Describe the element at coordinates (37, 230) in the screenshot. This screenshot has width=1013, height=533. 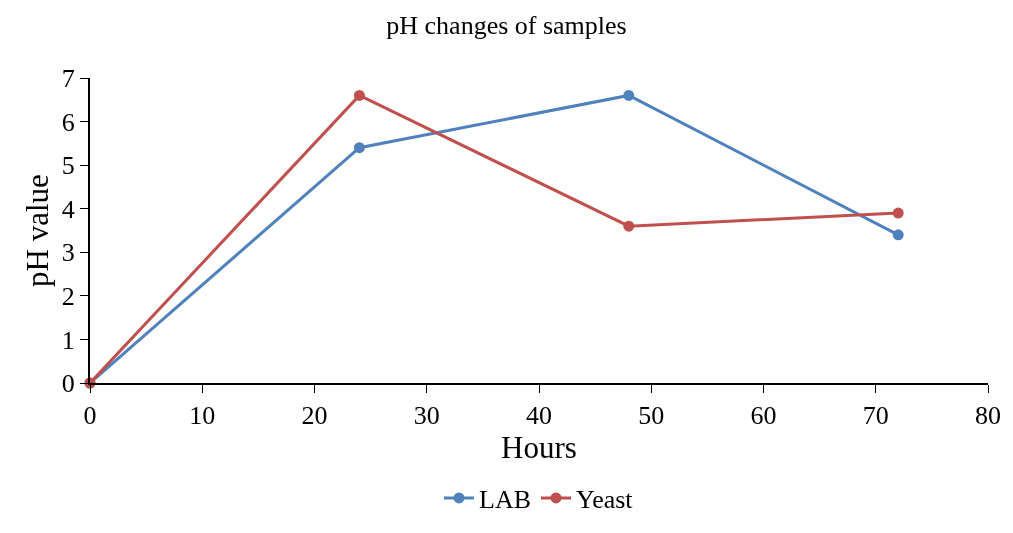
I see `y-axis-title: pH value` at that location.